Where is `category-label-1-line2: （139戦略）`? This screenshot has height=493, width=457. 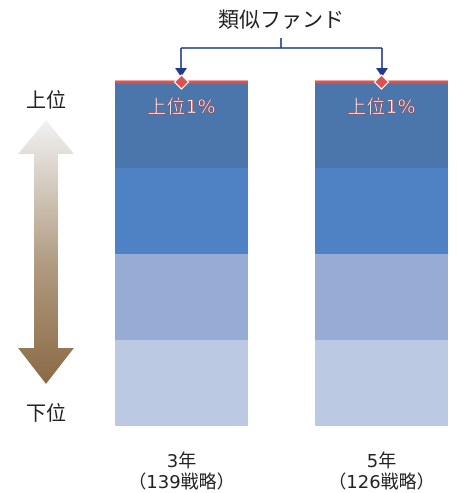 category-label-1-line2: （139戦略） is located at coordinates (181, 482).